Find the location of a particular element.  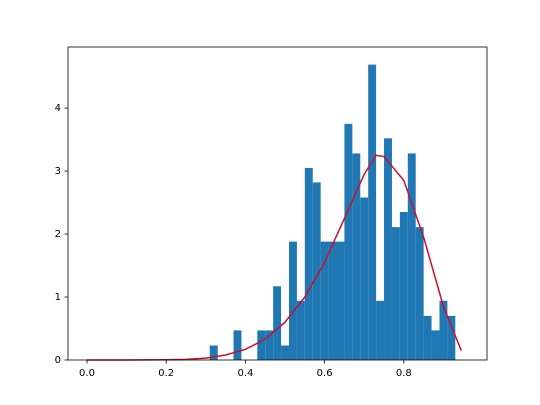

x-tick-label: 0.6 is located at coordinates (325, 373).